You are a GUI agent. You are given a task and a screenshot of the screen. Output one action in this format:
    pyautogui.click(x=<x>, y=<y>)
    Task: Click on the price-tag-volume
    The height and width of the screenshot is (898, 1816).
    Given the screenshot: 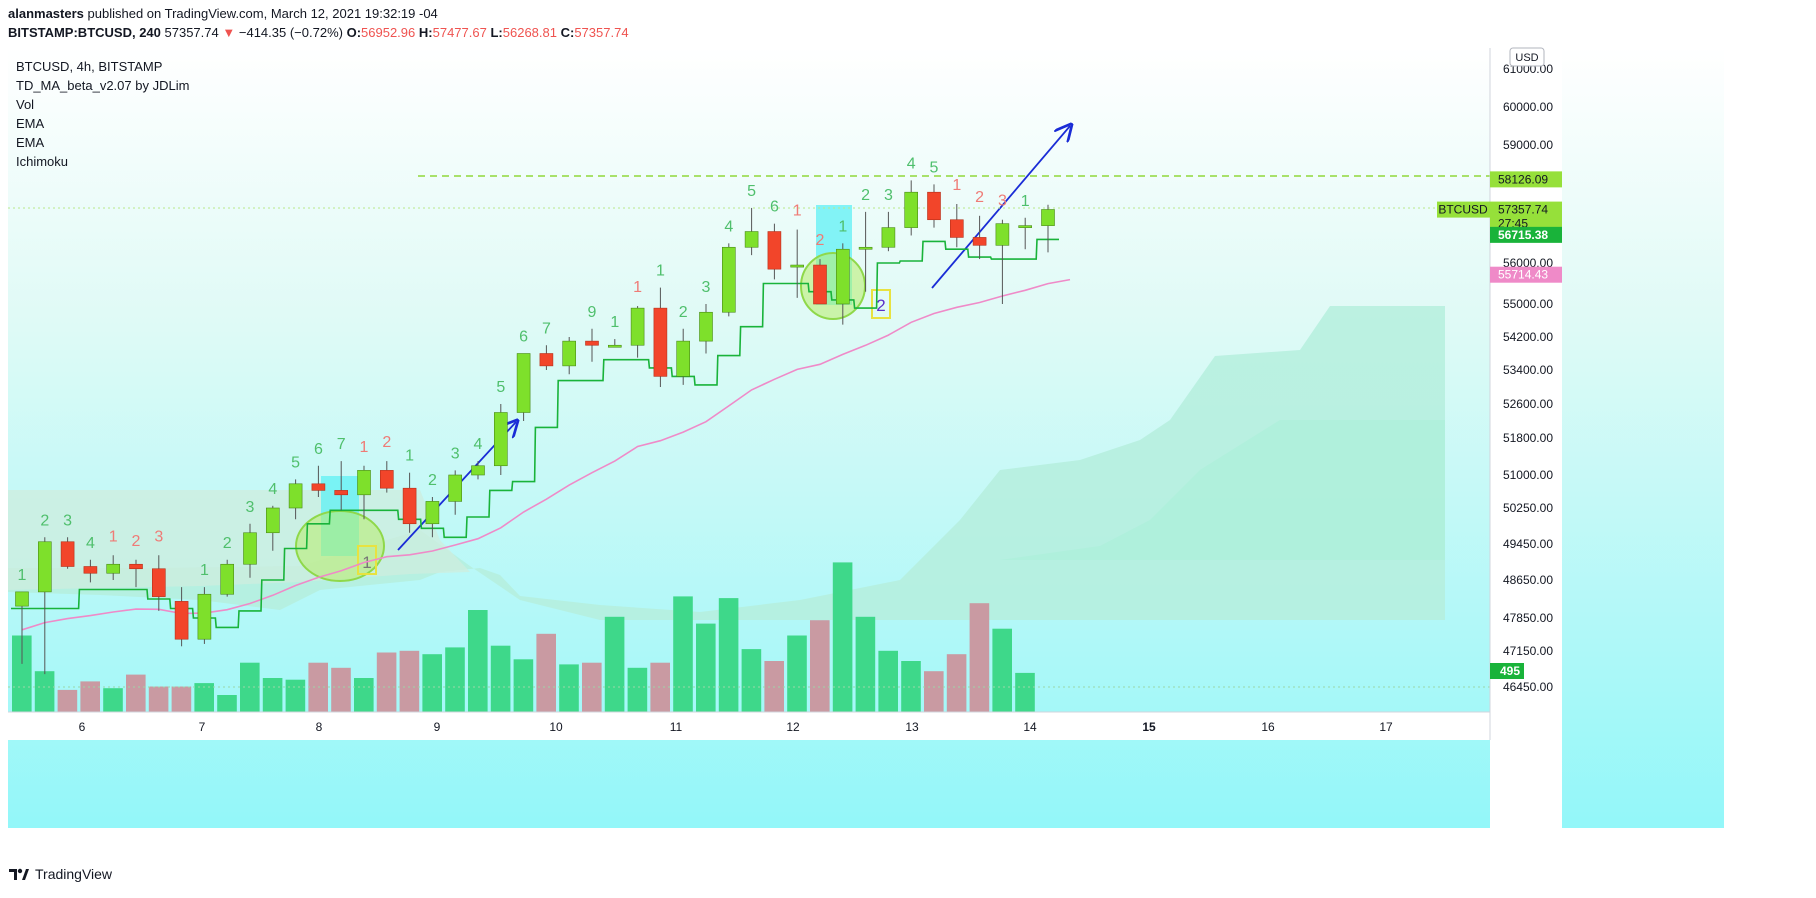 What is the action you would take?
    pyautogui.click(x=1507, y=671)
    